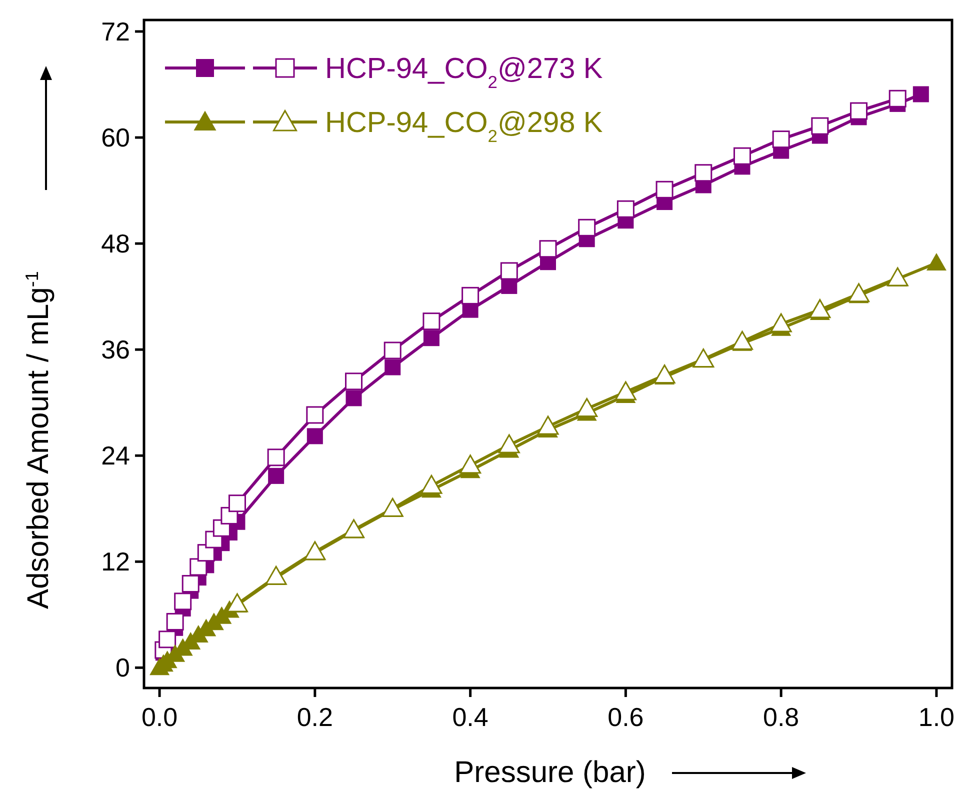 The width and height of the screenshot is (962, 803). I want to click on y-tick-label: 60, so click(115, 137).